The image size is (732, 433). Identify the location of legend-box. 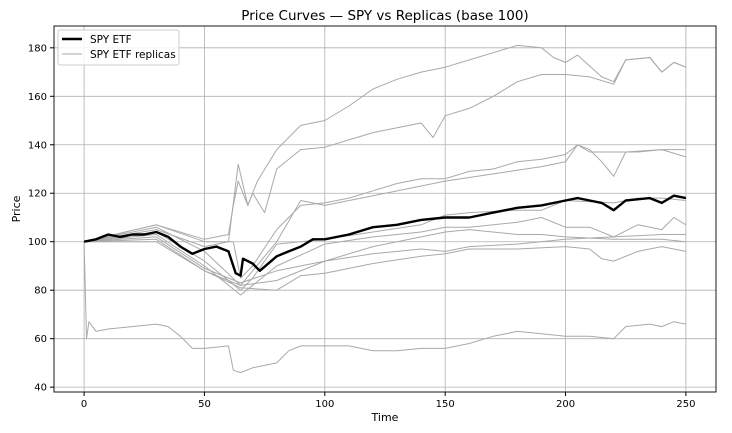
(118, 47).